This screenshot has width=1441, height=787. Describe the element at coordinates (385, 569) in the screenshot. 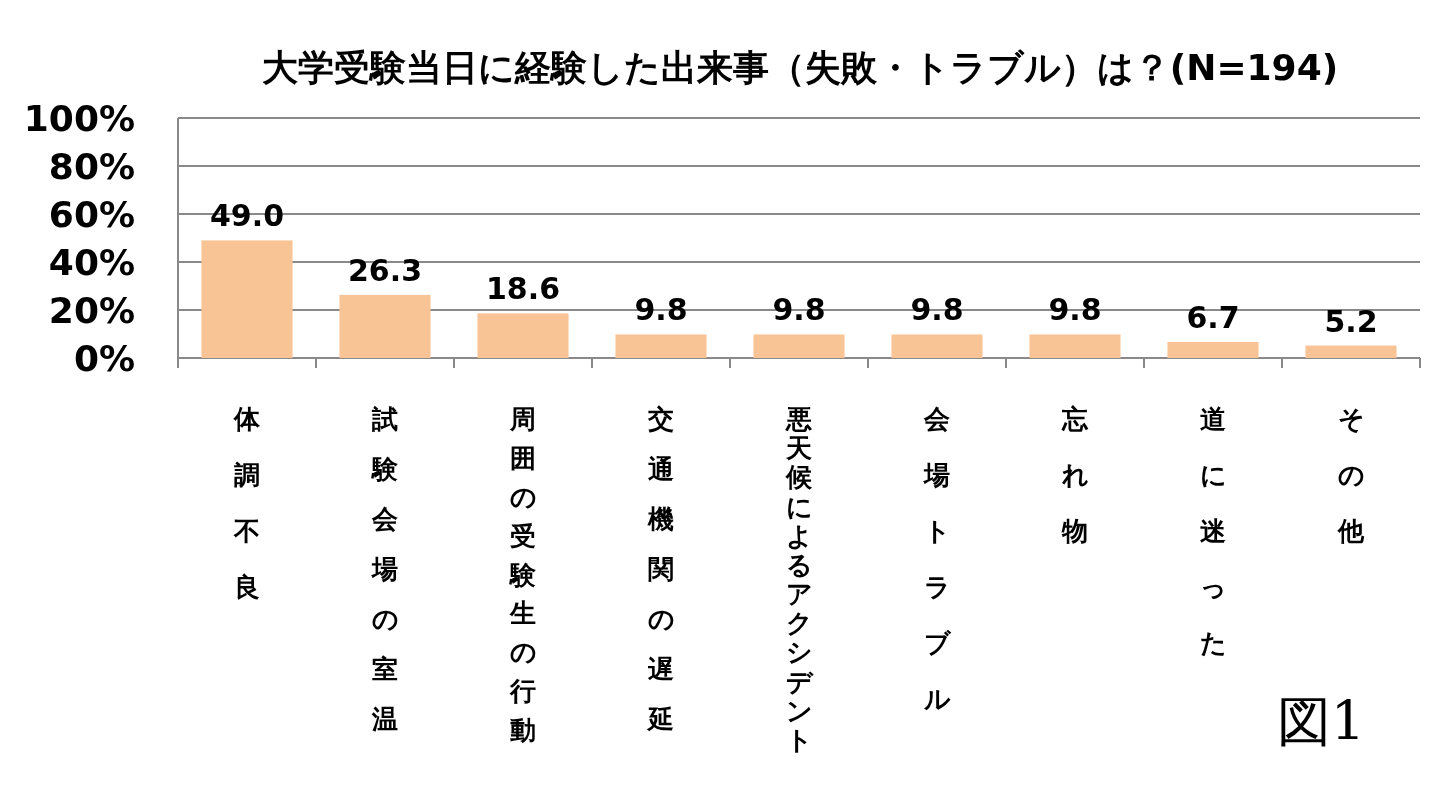

I see `x-tick-label: 試験会場の室温` at that location.